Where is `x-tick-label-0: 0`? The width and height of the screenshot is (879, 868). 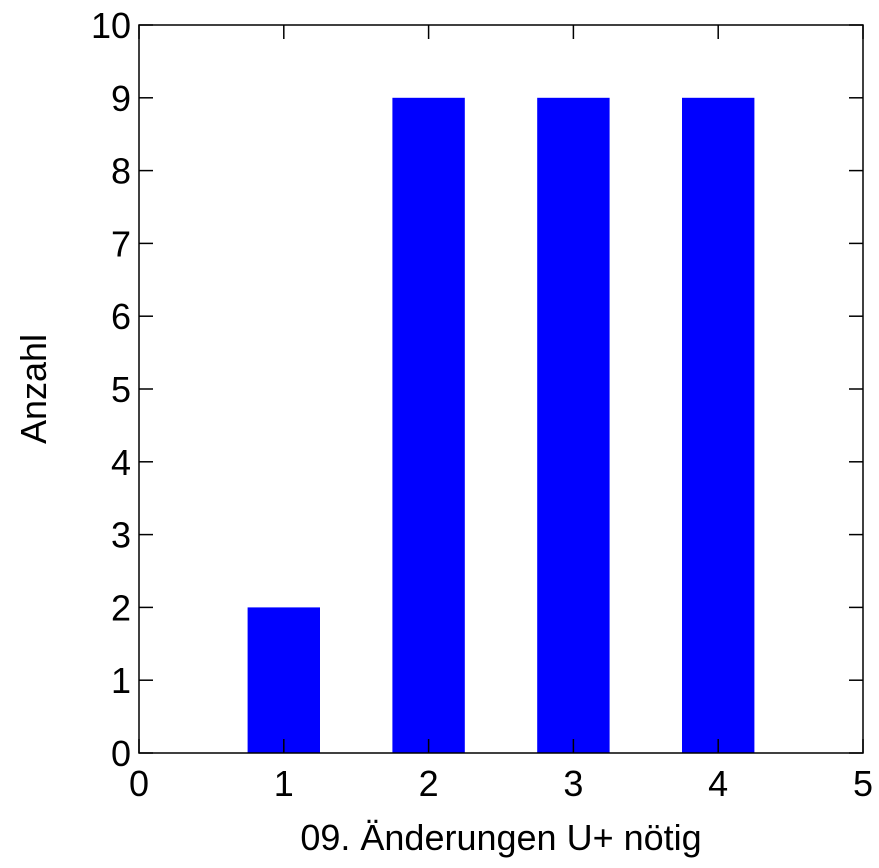
x-tick-label-0: 0 is located at coordinates (139, 783).